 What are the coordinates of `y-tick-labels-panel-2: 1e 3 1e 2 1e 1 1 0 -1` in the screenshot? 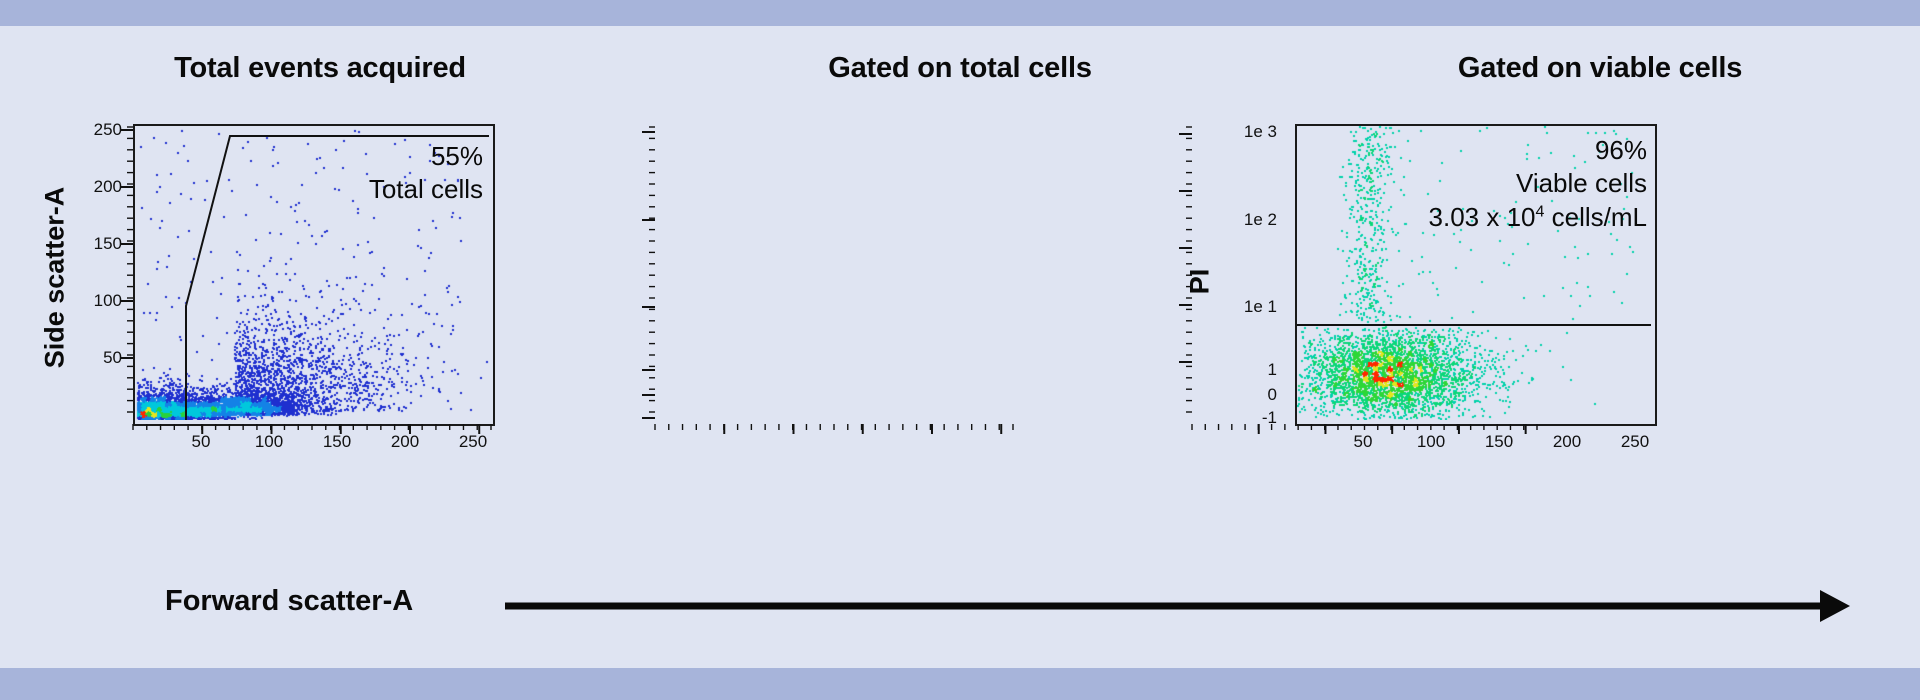 It's located at (1246, 274).